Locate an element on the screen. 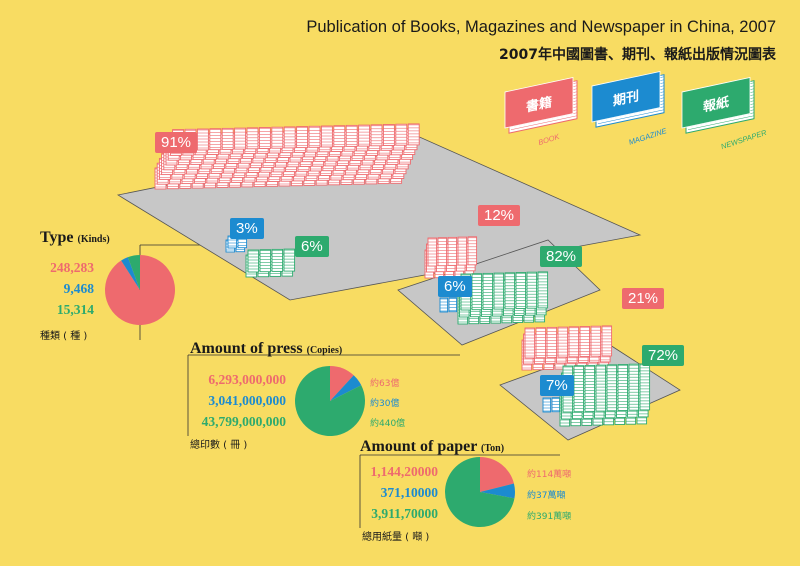  press-footer: 總印數 ( 冊 ) is located at coordinates (219, 445).